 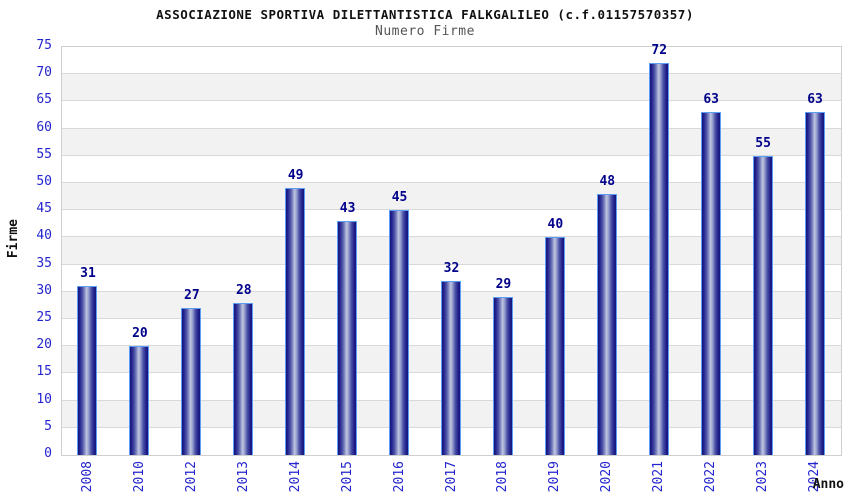 What do you see at coordinates (44, 154) in the screenshot?
I see `y-tick-label: 55` at bounding box center [44, 154].